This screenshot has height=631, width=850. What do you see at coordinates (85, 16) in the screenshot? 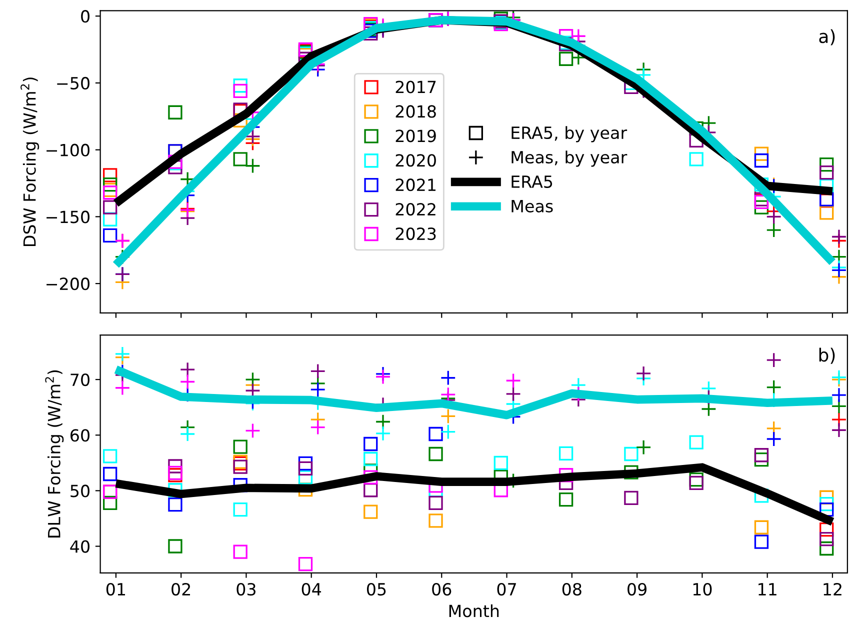
I see `y-tick-label: 0` at bounding box center [85, 16].